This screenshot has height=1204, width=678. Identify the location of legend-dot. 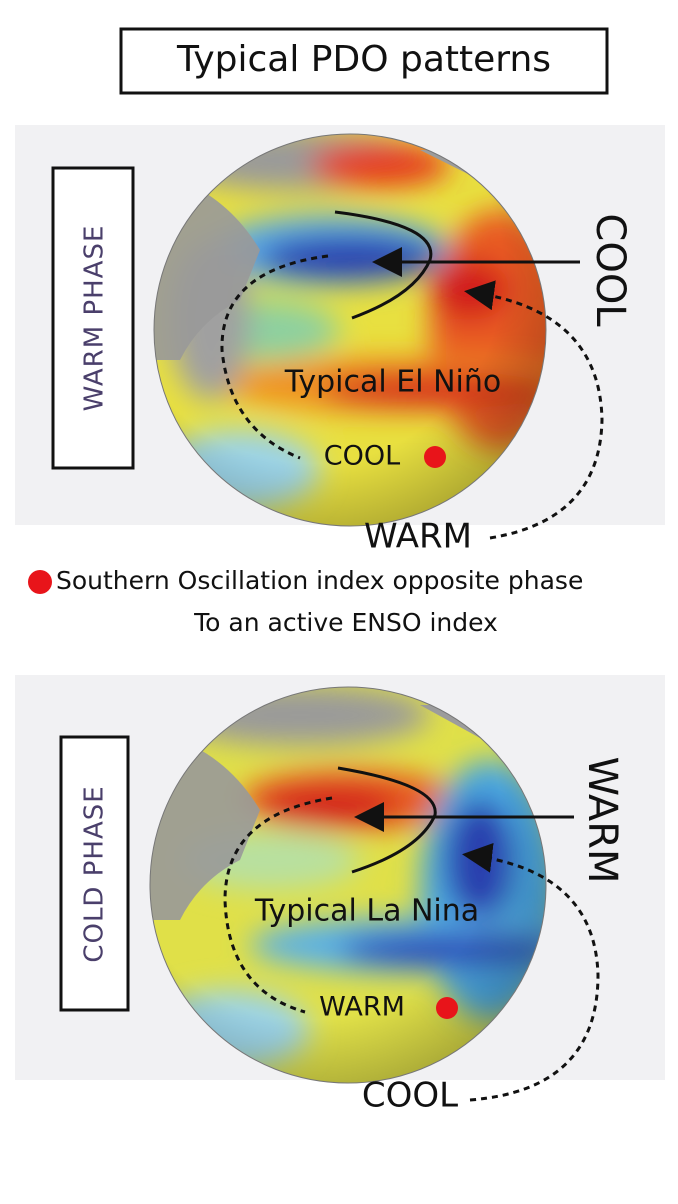
(40, 582).